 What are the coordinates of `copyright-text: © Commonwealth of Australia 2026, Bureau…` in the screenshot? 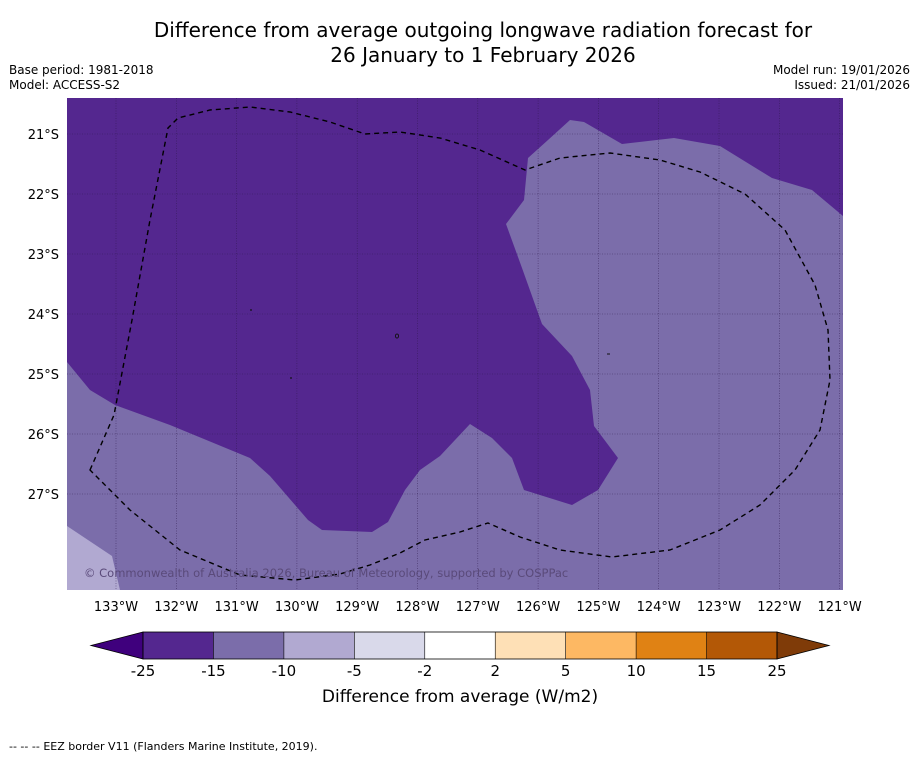 It's located at (326, 573).